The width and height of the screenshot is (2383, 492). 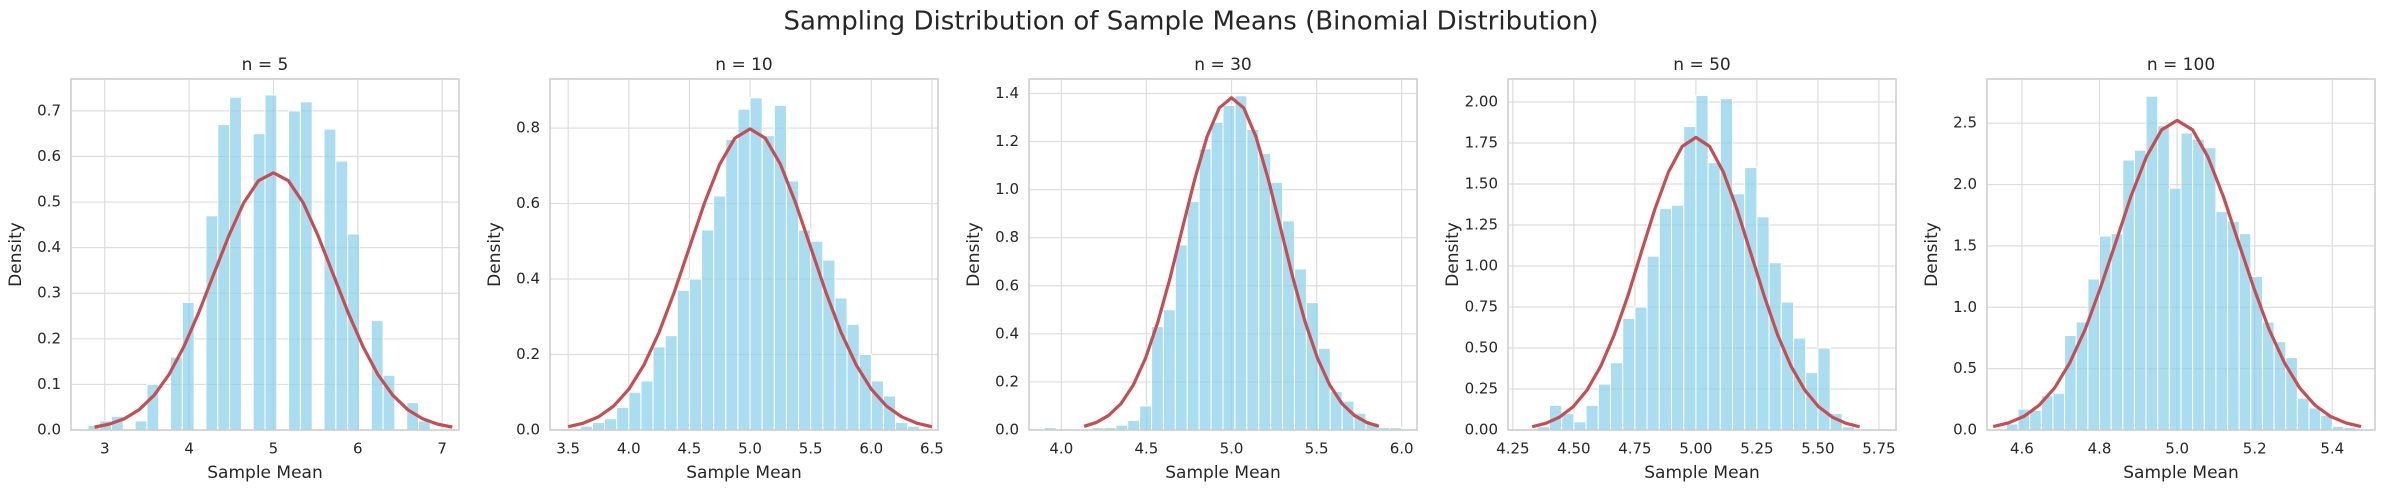 I want to click on x-tick-label: 6.0, so click(x=1402, y=449).